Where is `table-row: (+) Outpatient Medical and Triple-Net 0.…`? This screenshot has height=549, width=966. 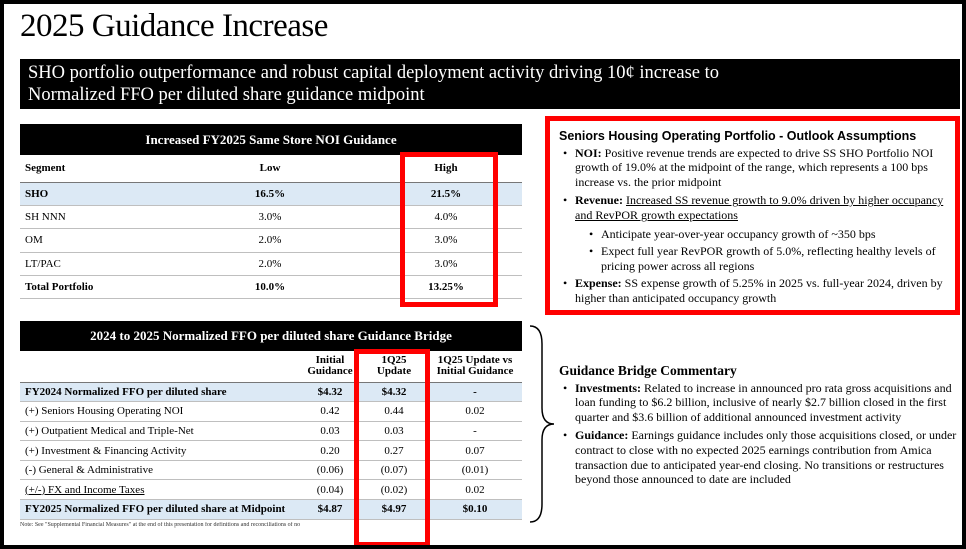 table-row: (+) Outpatient Medical and Triple-Net 0.… is located at coordinates (271, 431).